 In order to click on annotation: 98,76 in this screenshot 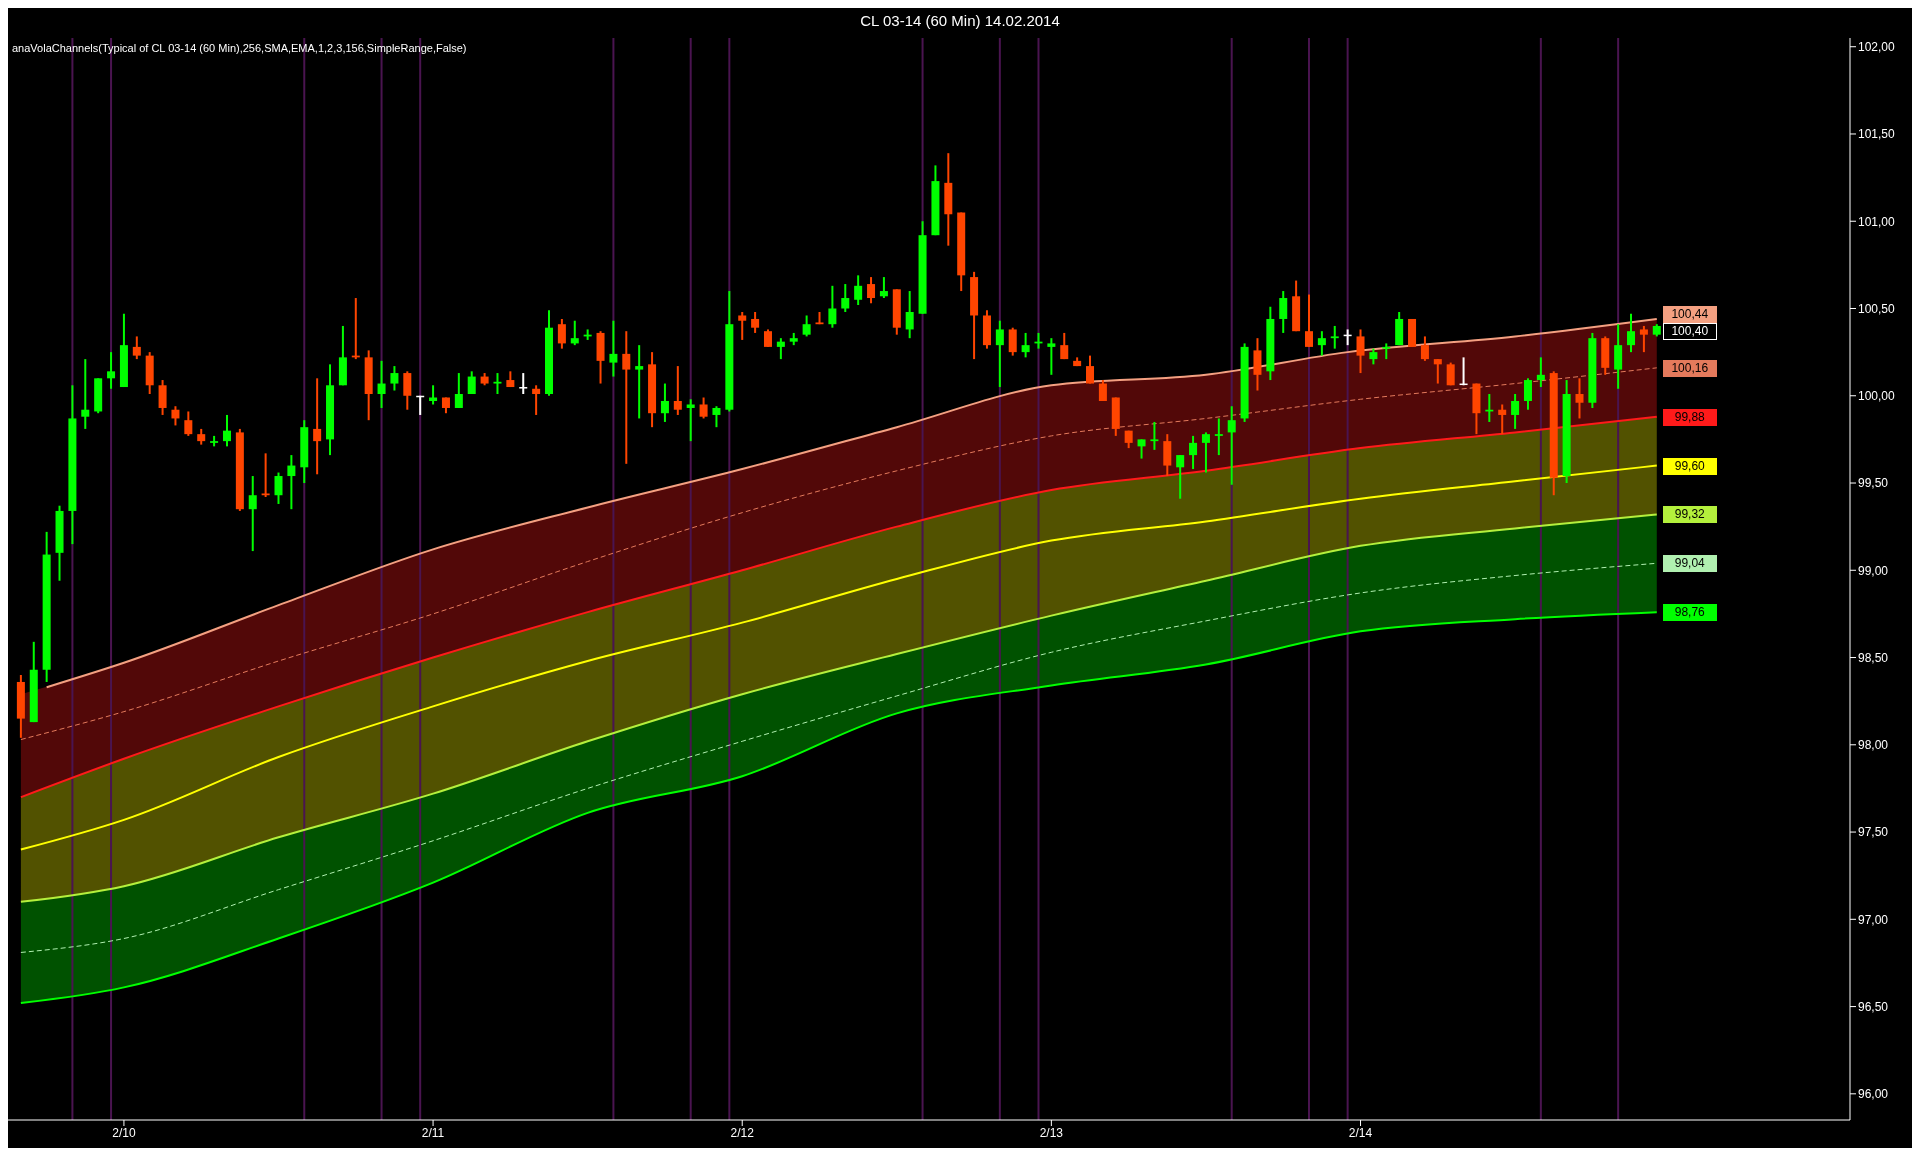, I will do `click(1689, 613)`.